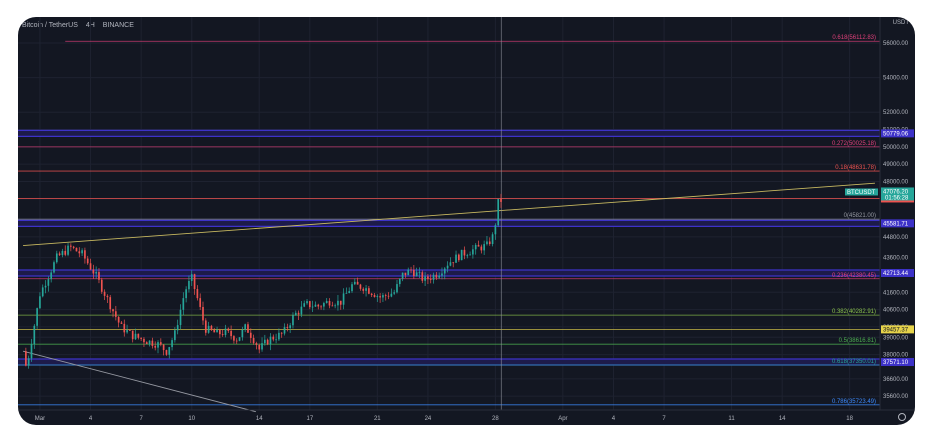  What do you see at coordinates (896, 338) in the screenshot?
I see `price-tick-label: 39000.00` at bounding box center [896, 338].